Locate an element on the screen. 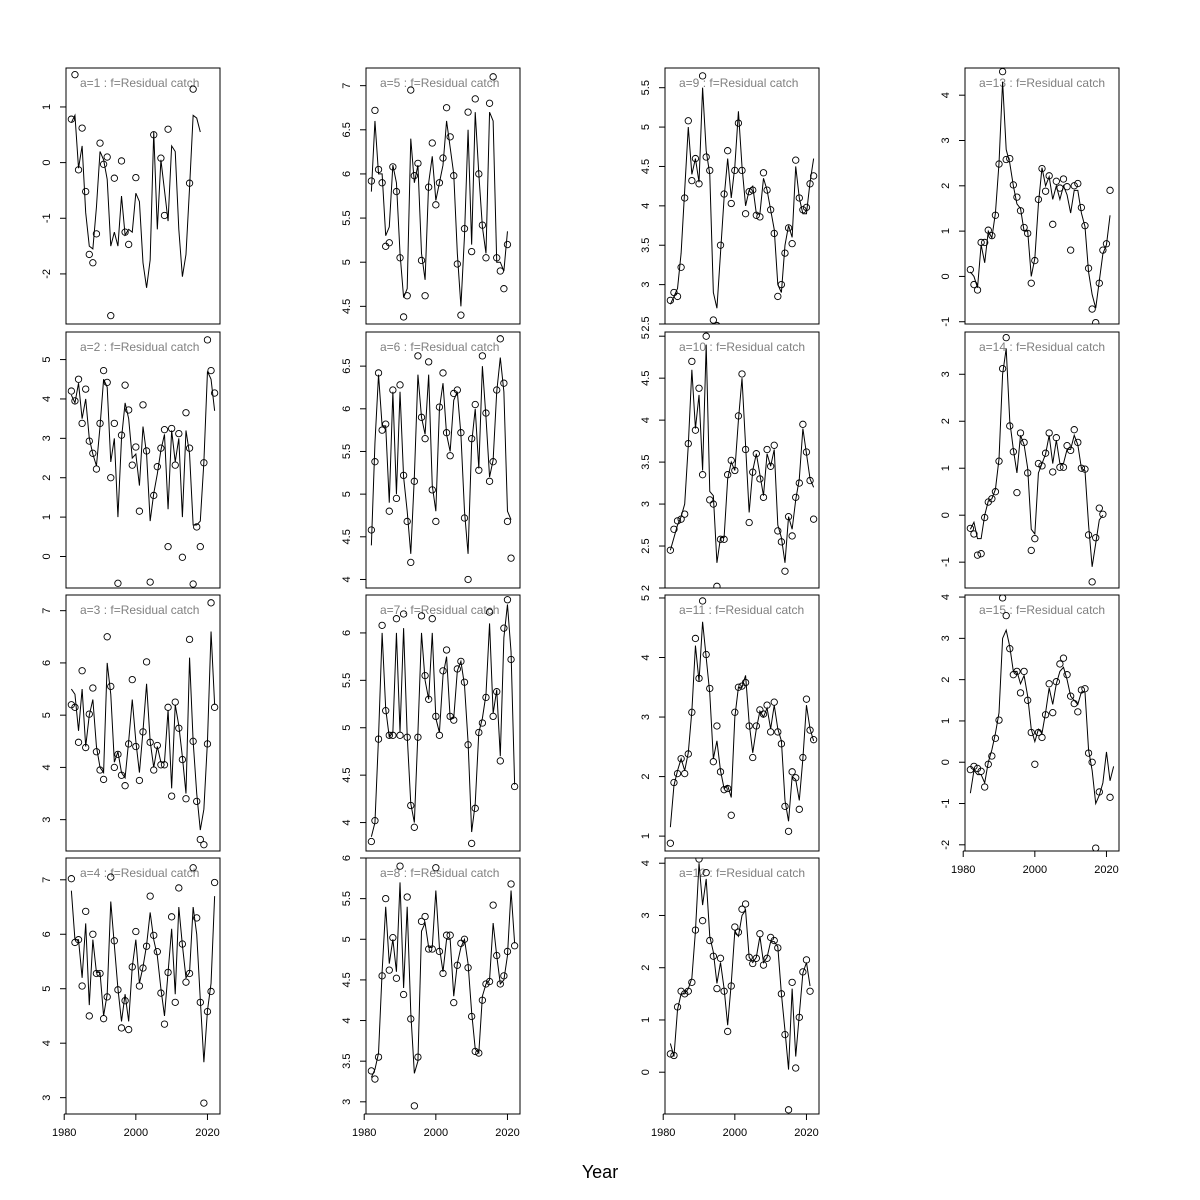  x-tick-label: 2020 is located at coordinates (207, 1133).